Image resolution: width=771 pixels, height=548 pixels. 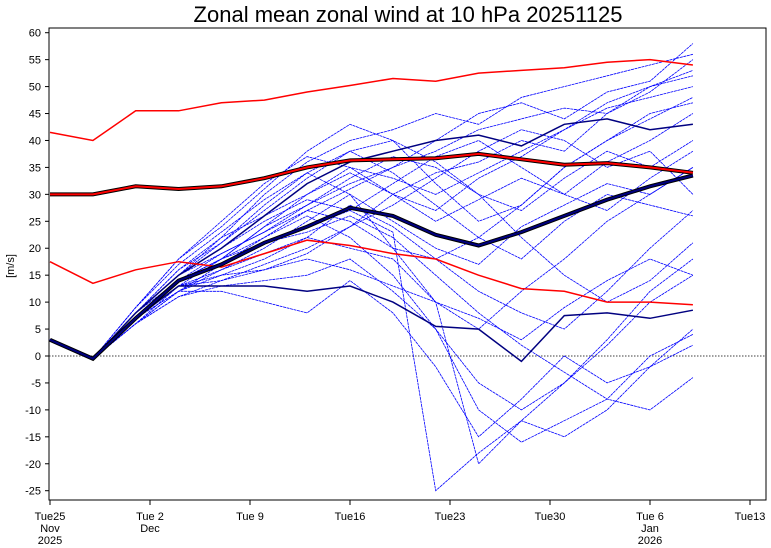 I want to click on climatology-max-line, so click(x=371, y=100).